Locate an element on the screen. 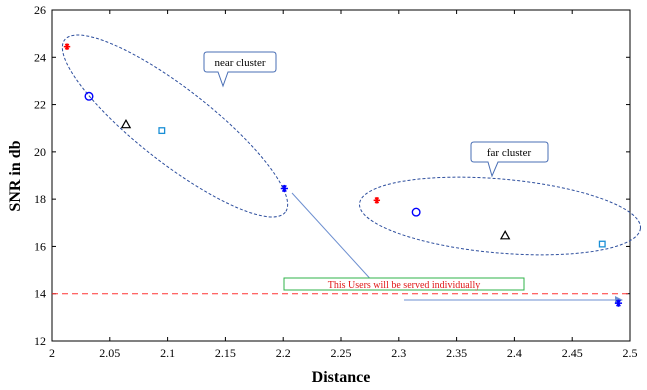  y-tick-label: 22 is located at coordinates (40, 105).